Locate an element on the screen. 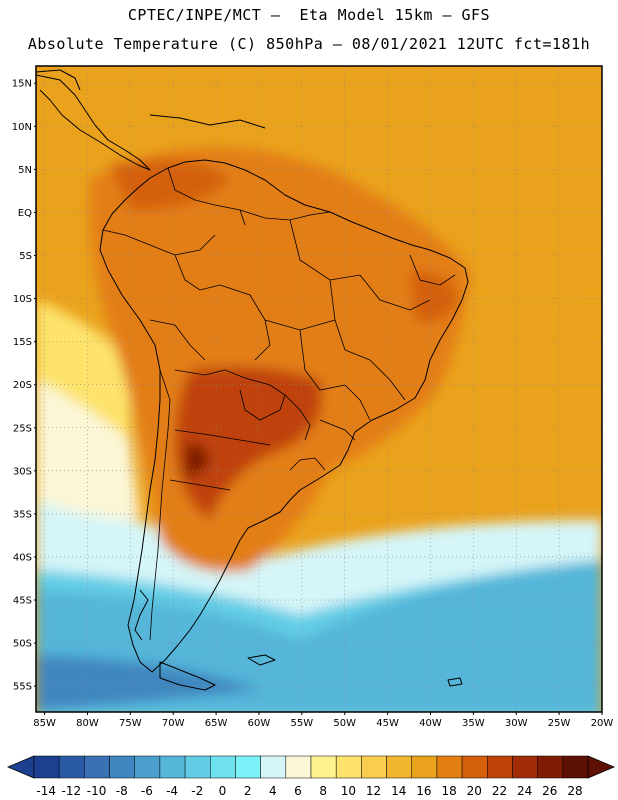 This screenshot has width=618, height=800. chiloe-islands is located at coordinates (141, 615).